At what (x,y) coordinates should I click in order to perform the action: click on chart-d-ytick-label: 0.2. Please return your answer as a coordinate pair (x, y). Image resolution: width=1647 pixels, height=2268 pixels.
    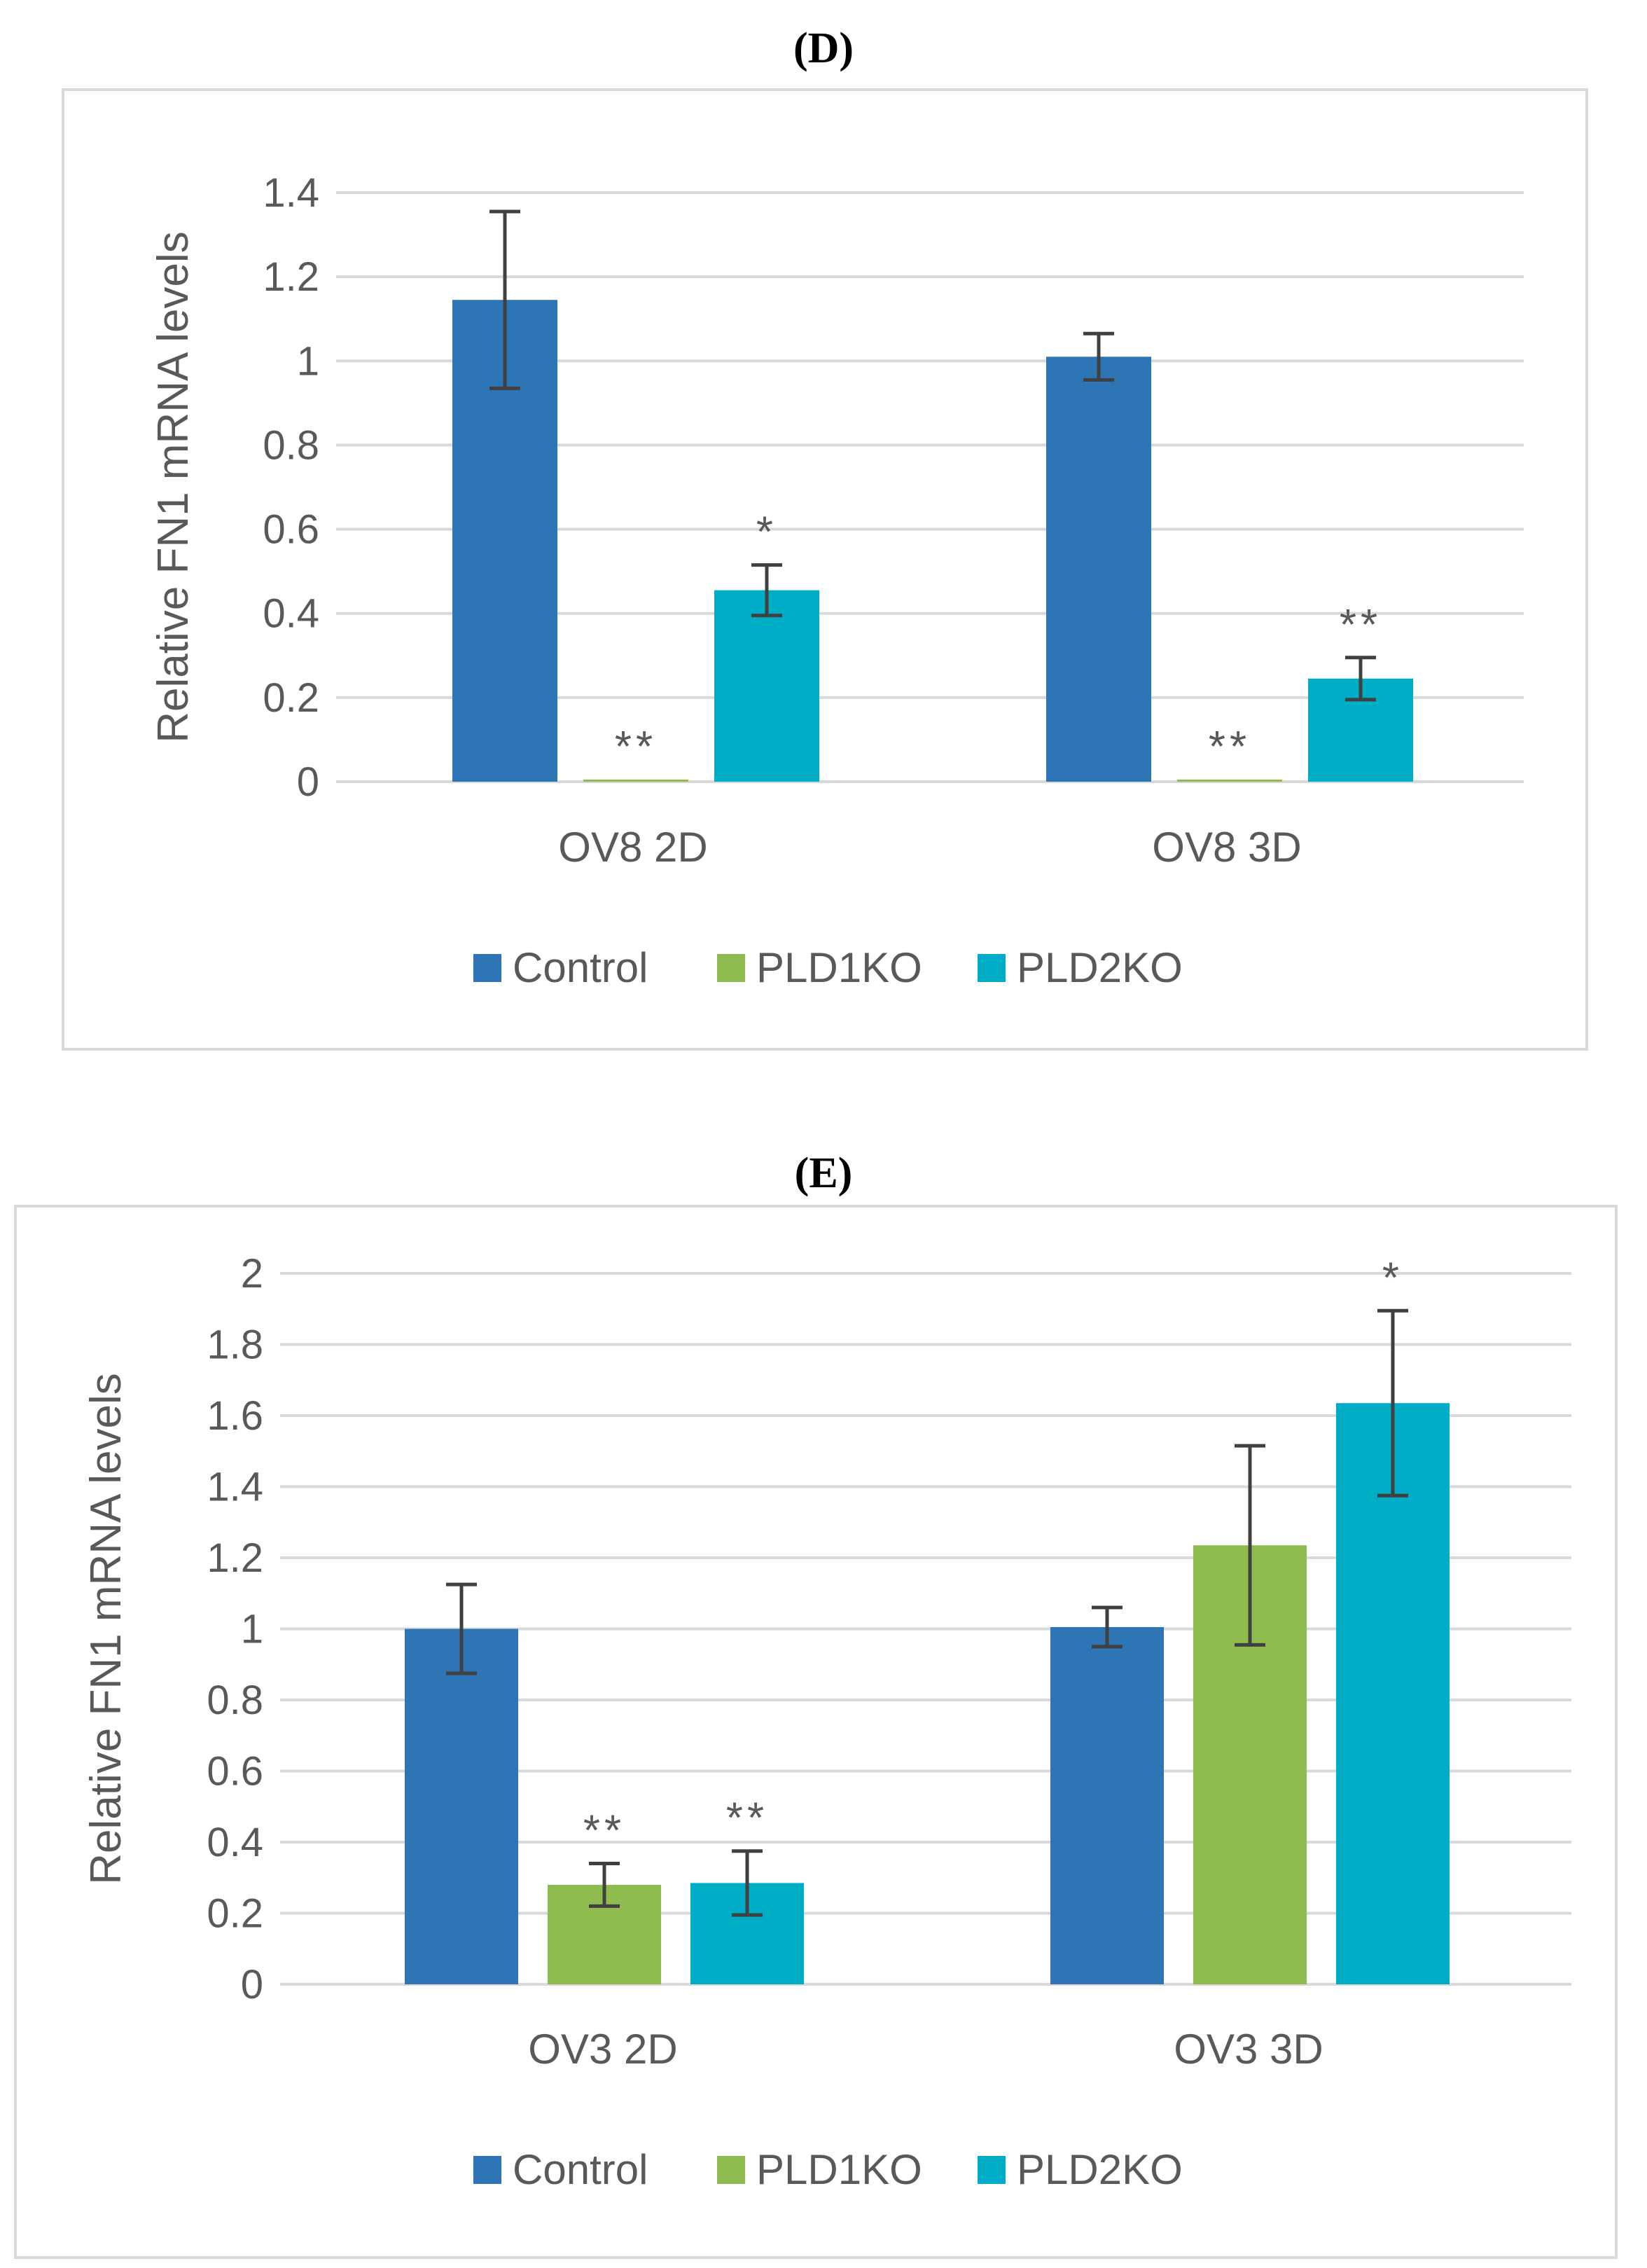
    Looking at the image, I should click on (291, 698).